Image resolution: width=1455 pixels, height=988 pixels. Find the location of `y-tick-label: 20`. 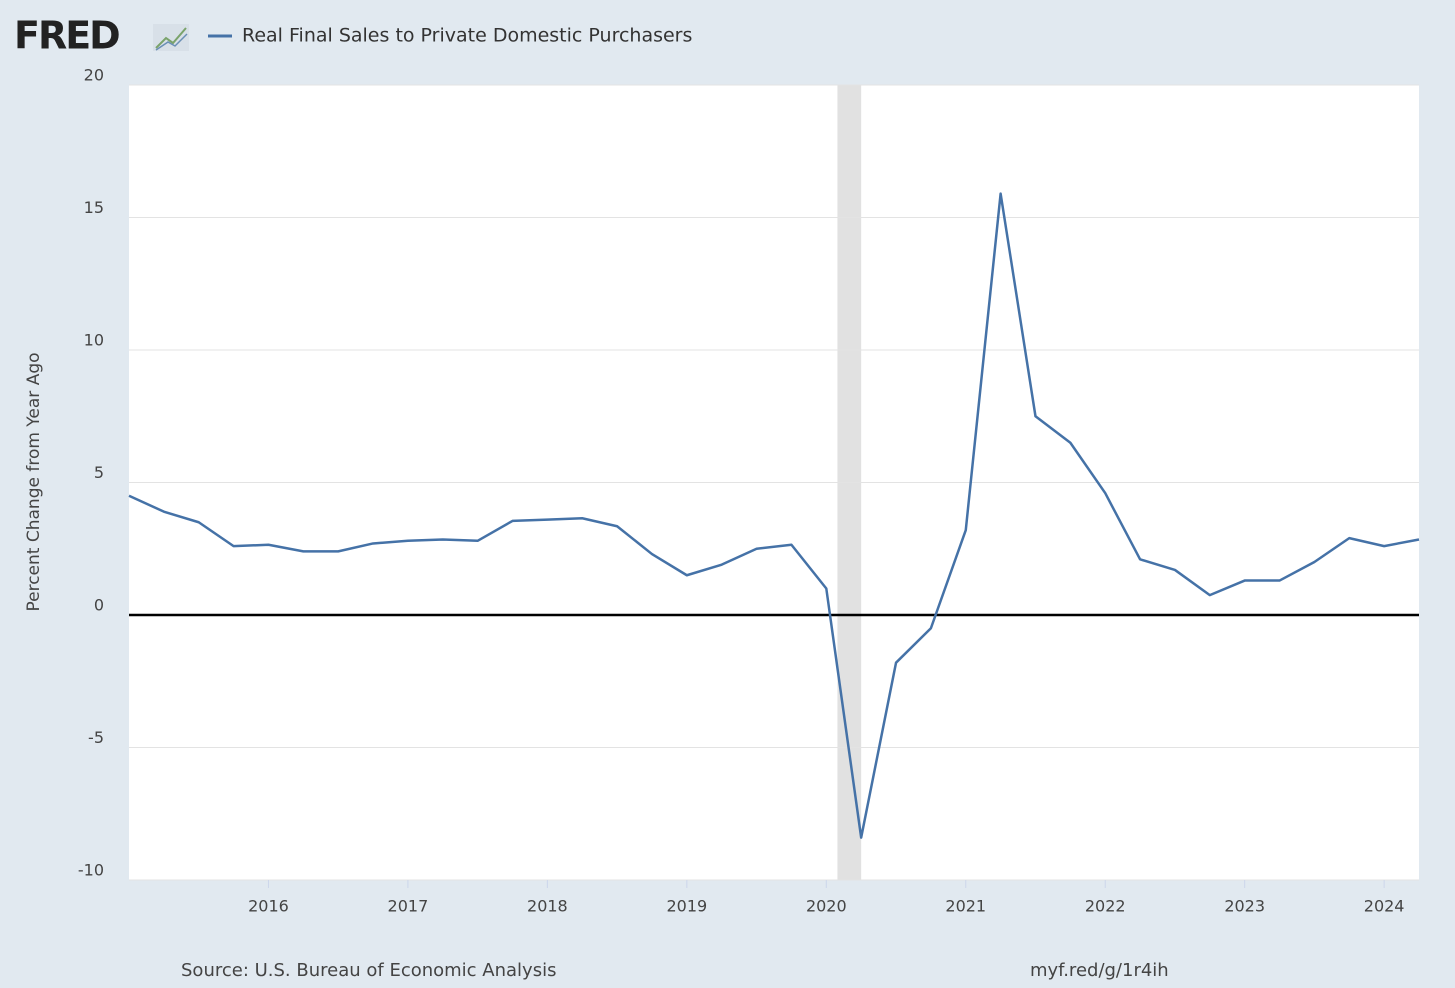

y-tick-label: 20 is located at coordinates (94, 75).